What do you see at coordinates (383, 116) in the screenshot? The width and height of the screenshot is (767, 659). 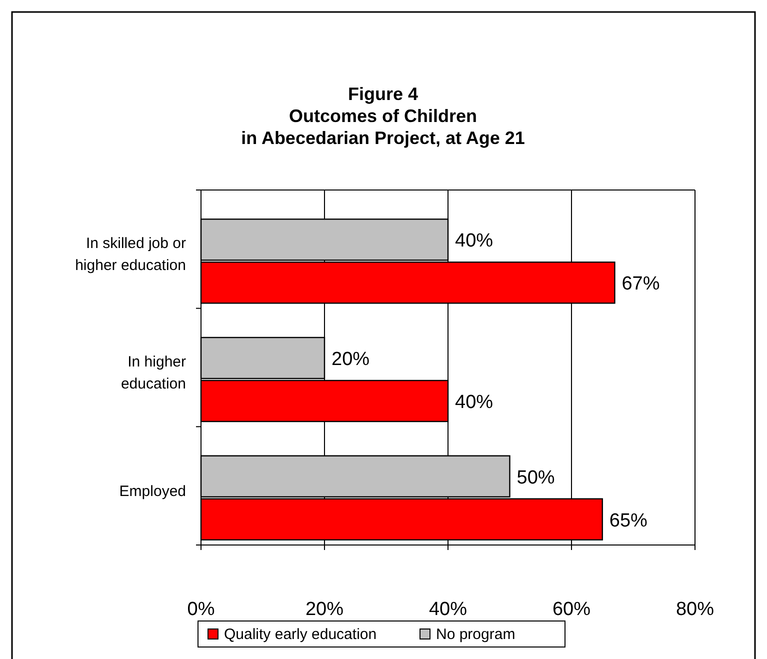 I see `chart-title: Figure 4 Outcomes of Children in Abecedarian Project, at Age 21` at bounding box center [383, 116].